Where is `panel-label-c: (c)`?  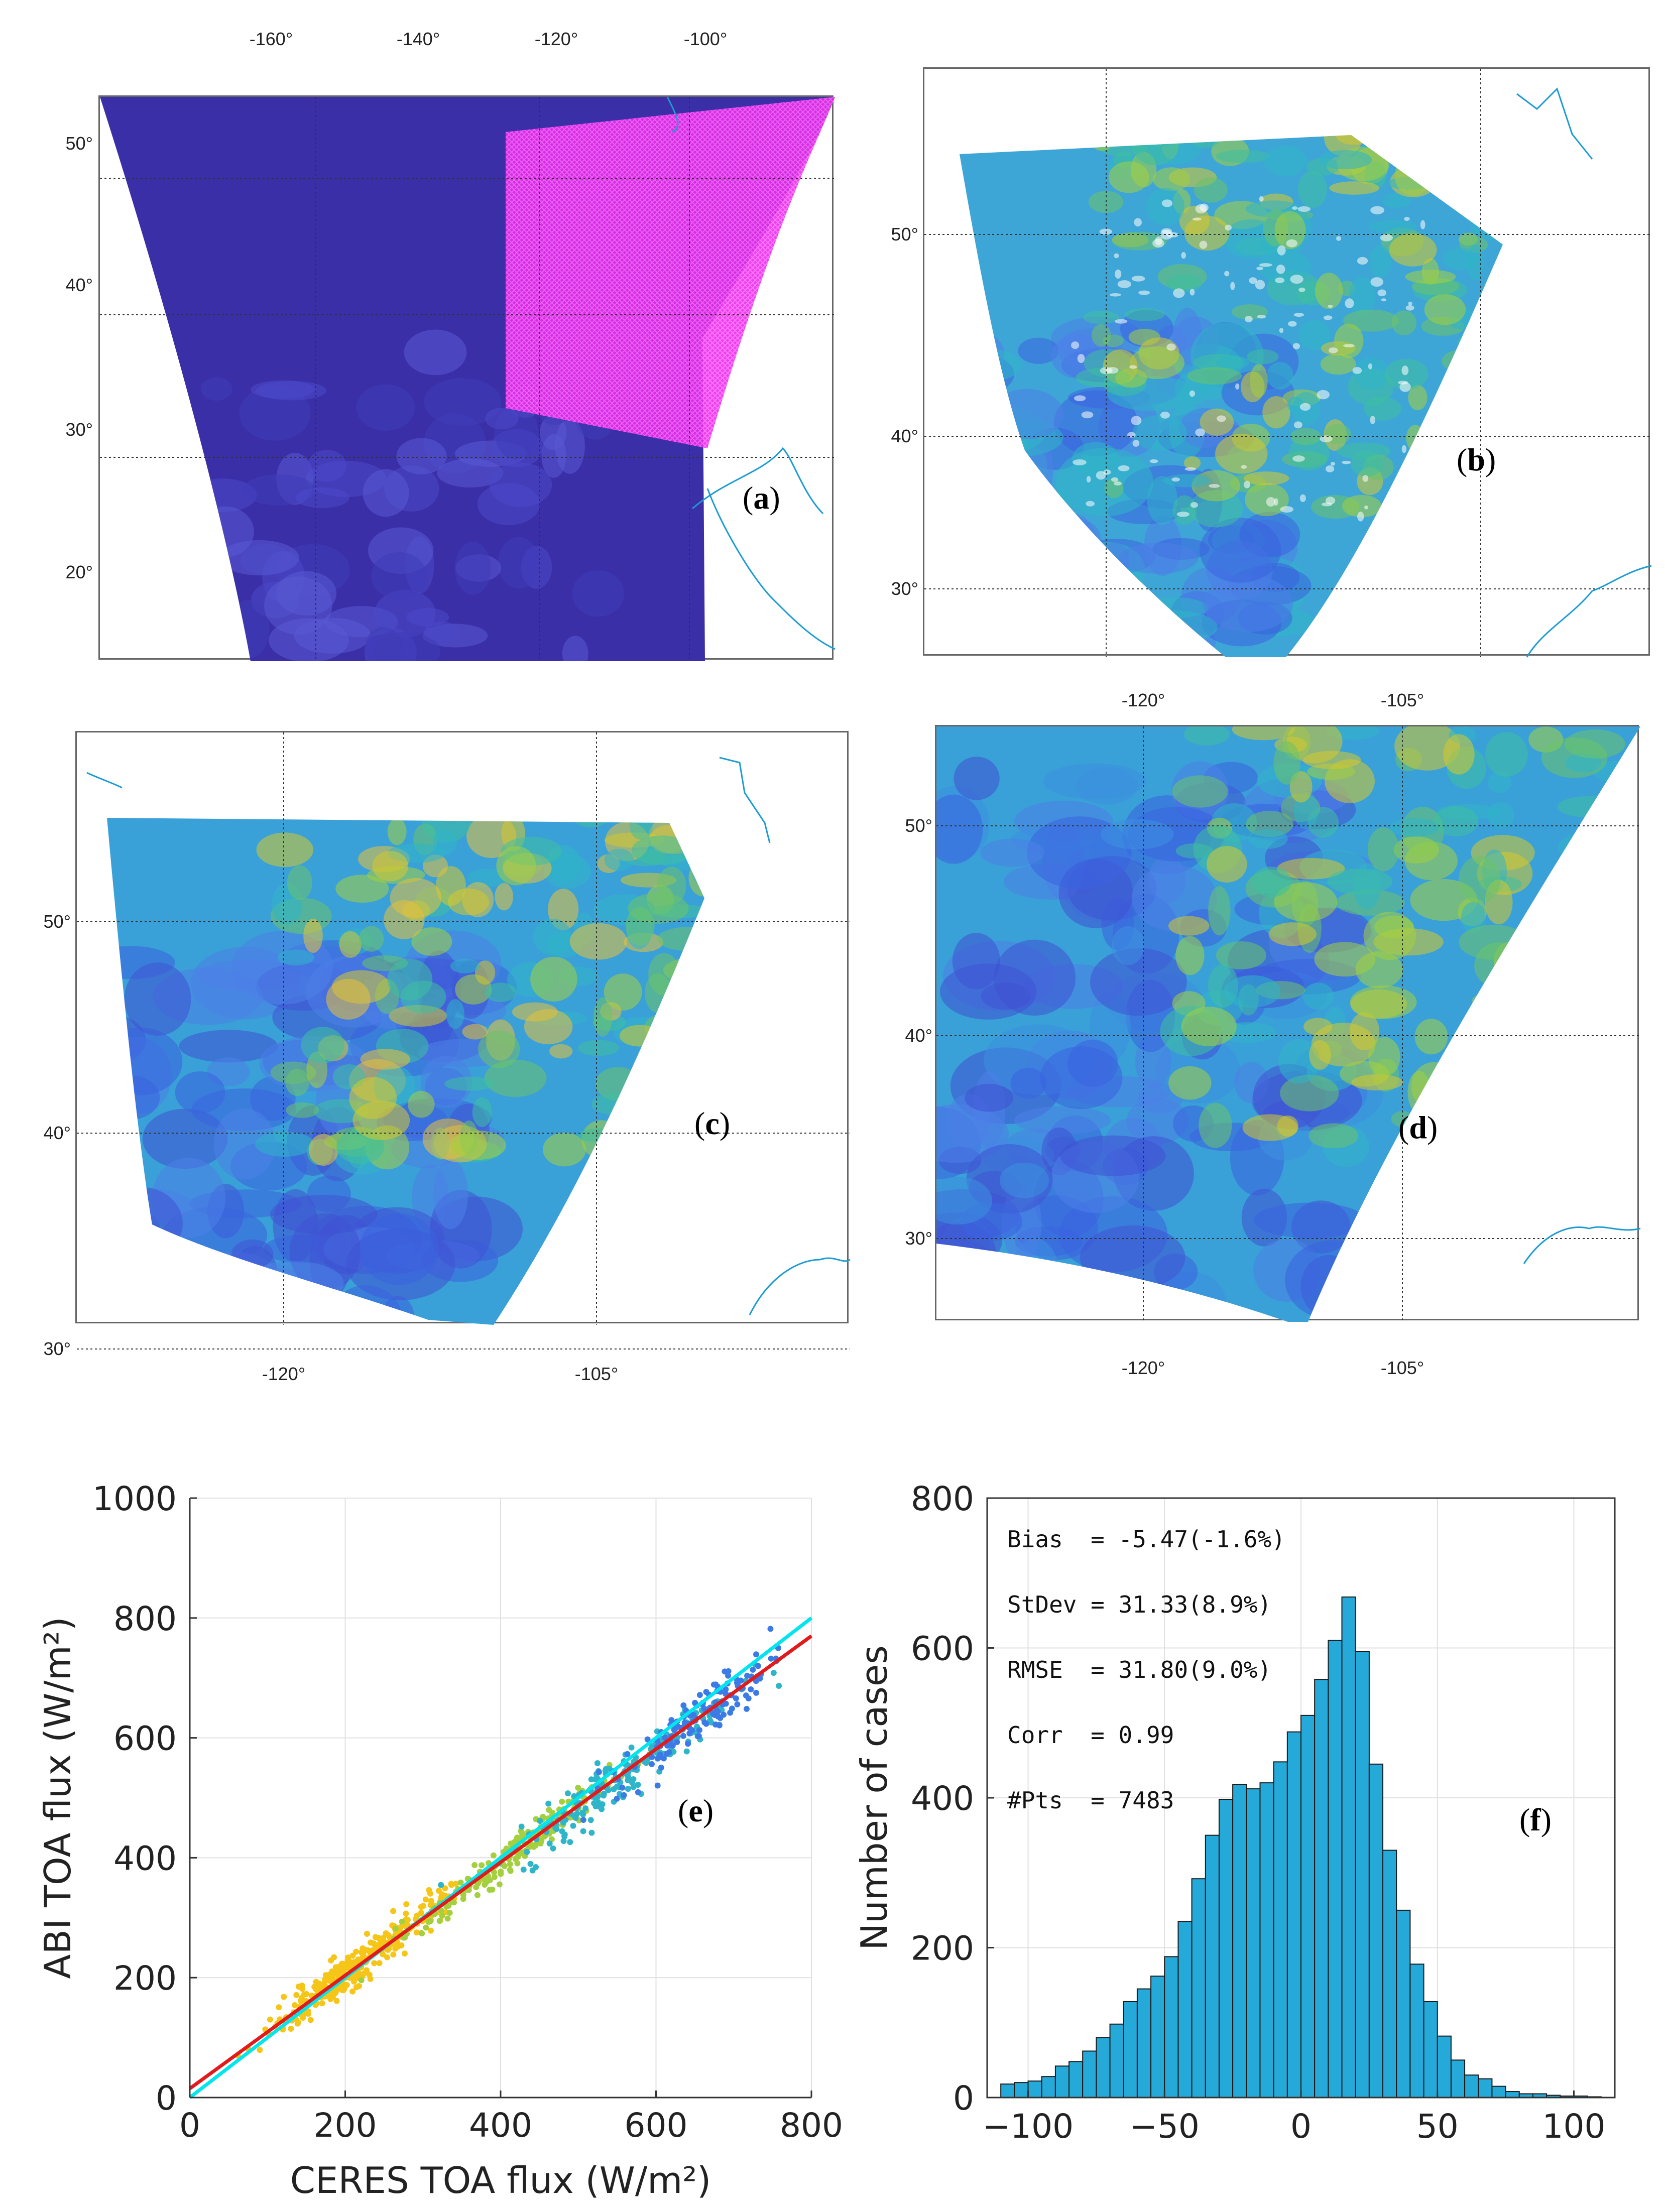
panel-label-c: (c) is located at coordinates (712, 1123).